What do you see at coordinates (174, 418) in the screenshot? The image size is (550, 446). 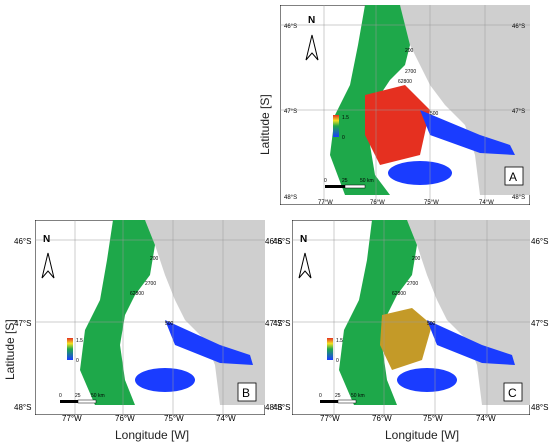 I see `lon-tick: 75°W` at bounding box center [174, 418].